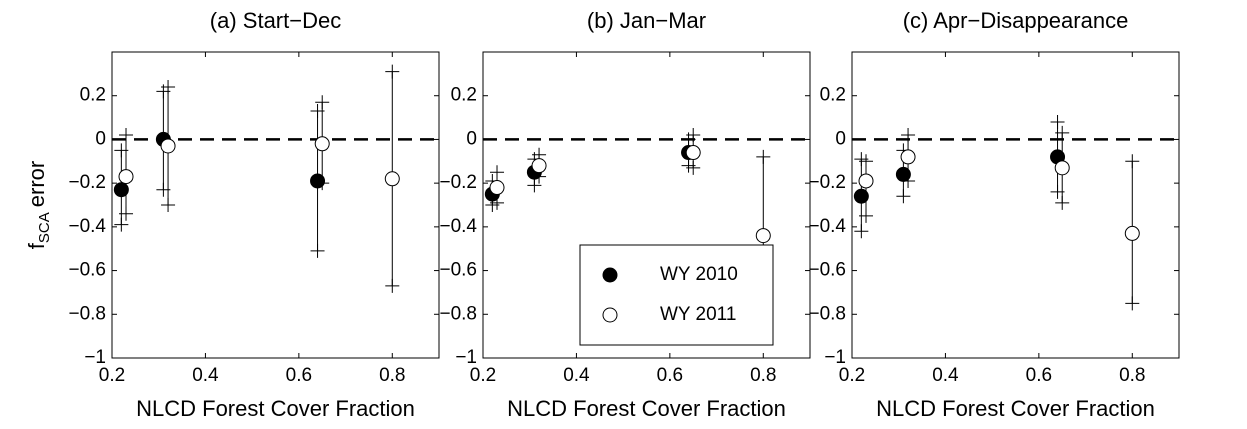 This screenshot has height=429, width=1247. I want to click on chart-title: (b) Jan−Mar, so click(646, 20).